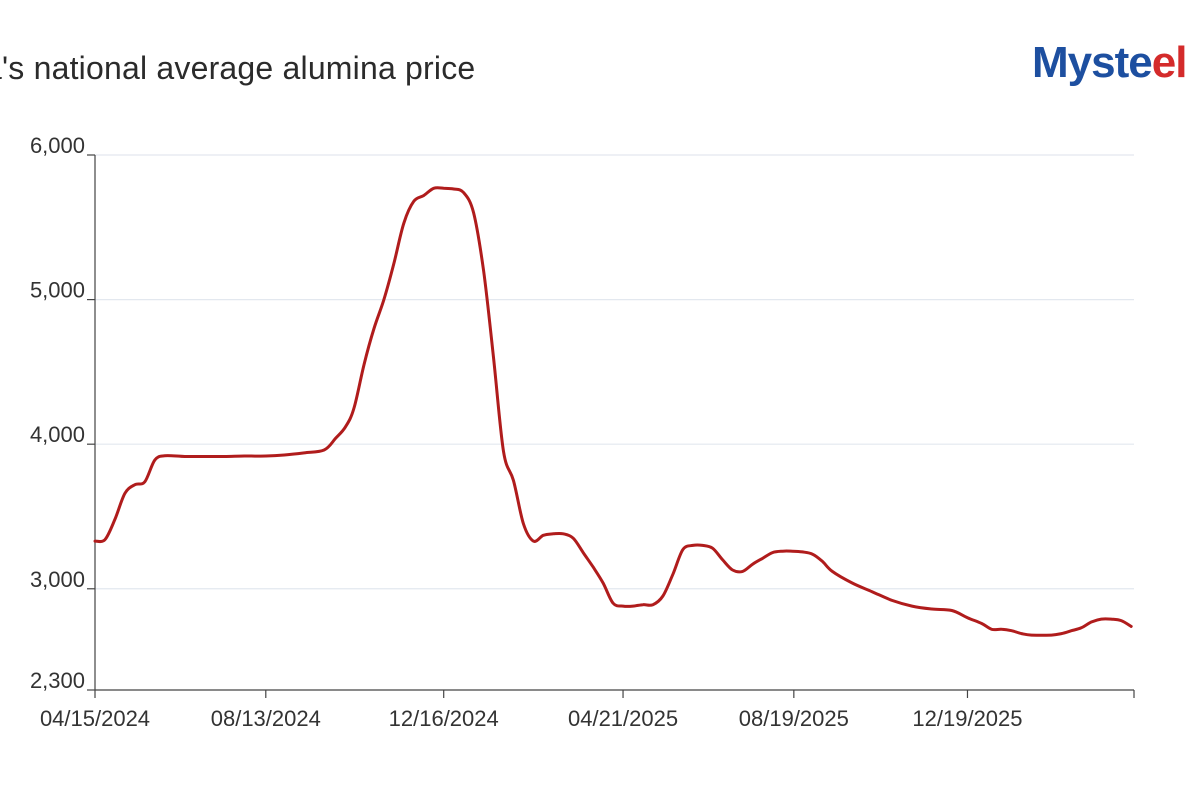 This screenshot has width=1200, height=800. I want to click on y-tick-label: 2,300, so click(57, 680).